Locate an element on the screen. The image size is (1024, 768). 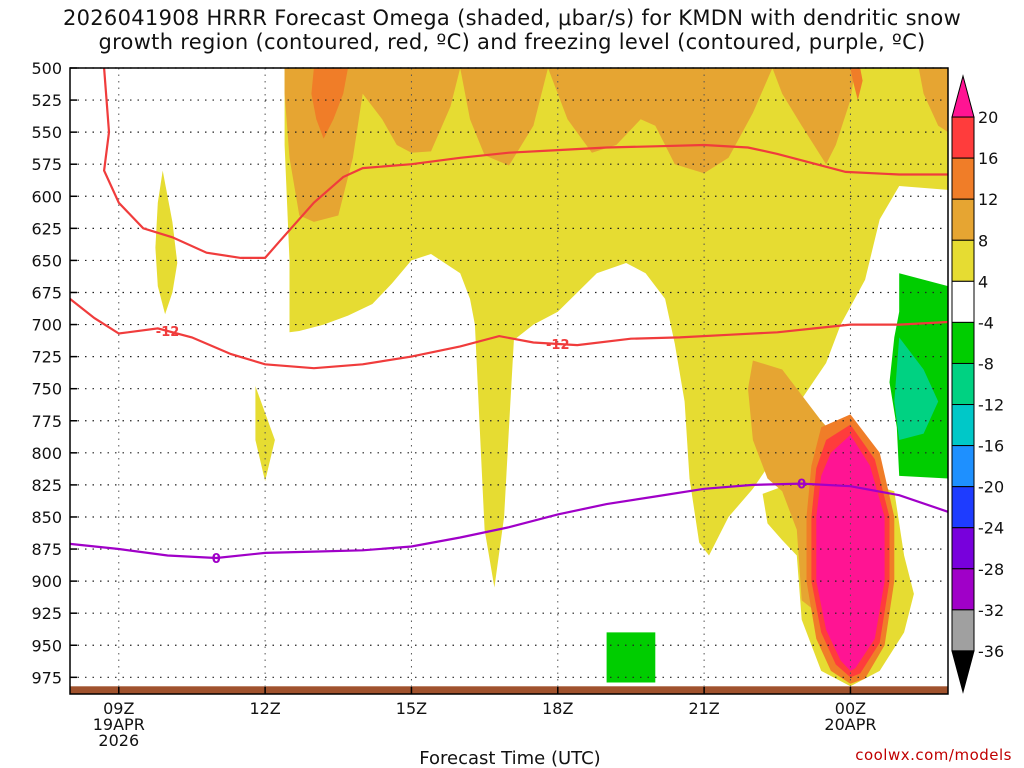
colorbar-label: 8 is located at coordinates (983, 240).